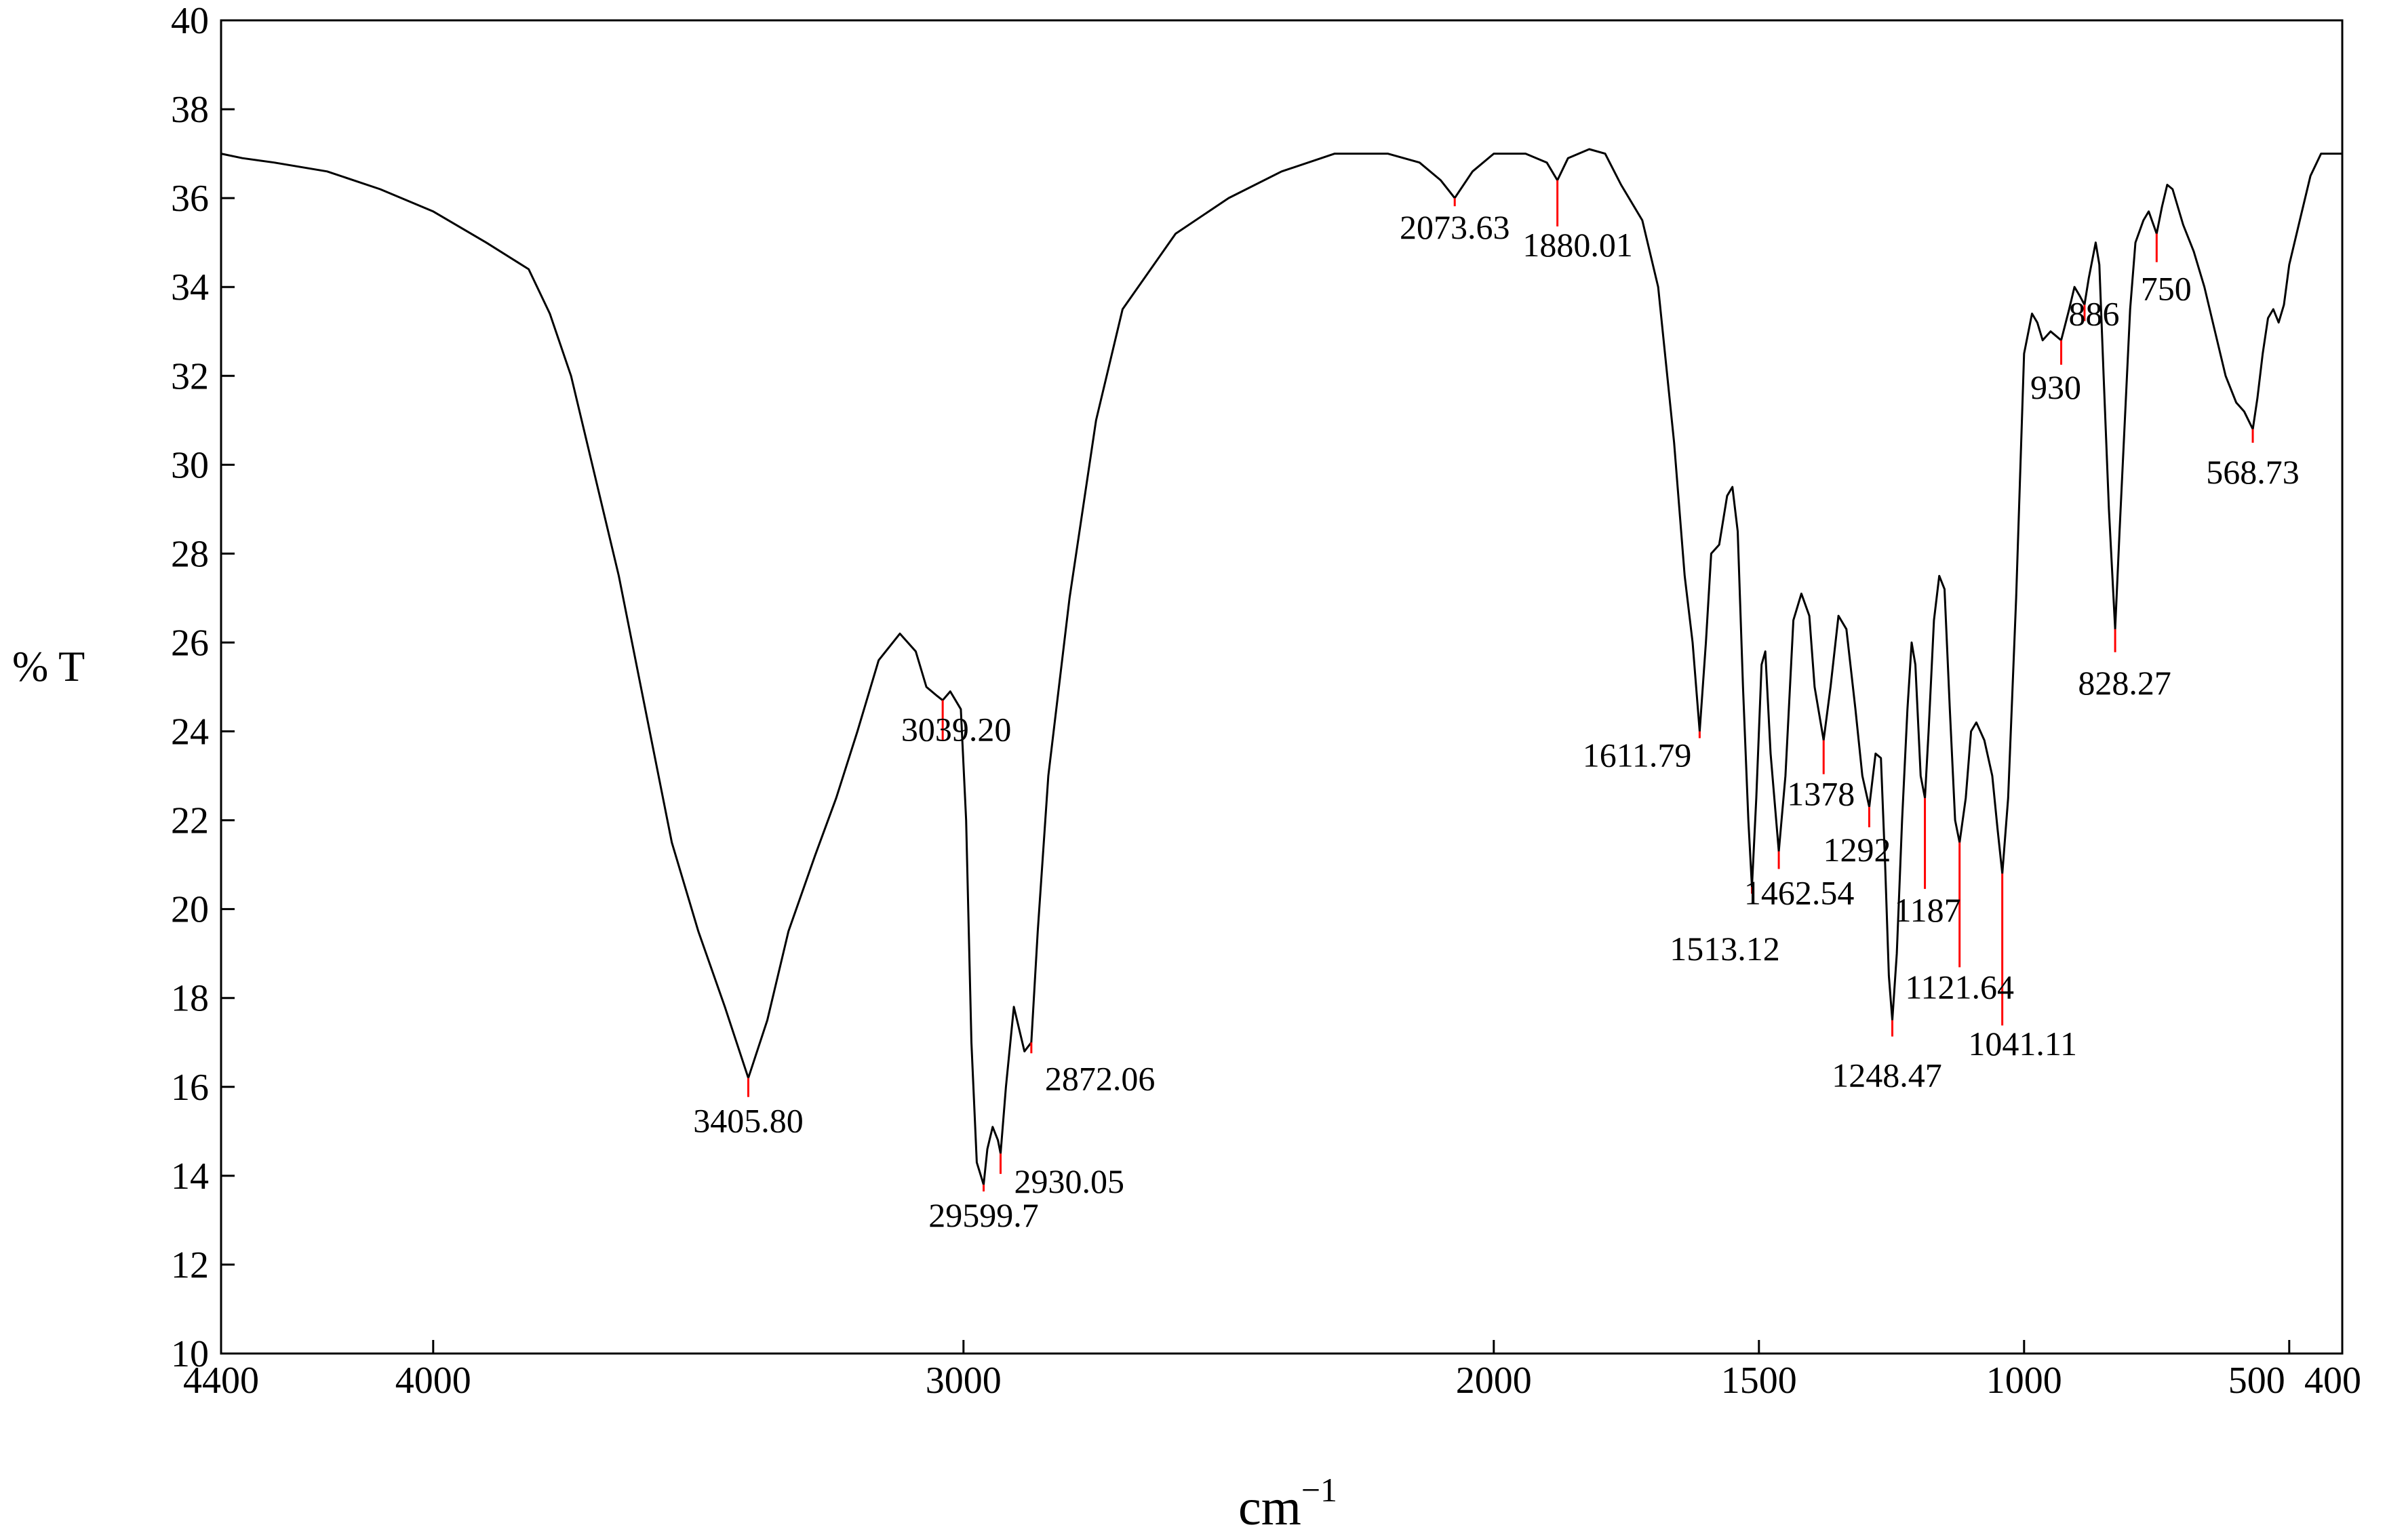 The image size is (2406, 1540). What do you see at coordinates (1319, 1490) in the screenshot?
I see `x-axis-title-superscript: −1` at bounding box center [1319, 1490].